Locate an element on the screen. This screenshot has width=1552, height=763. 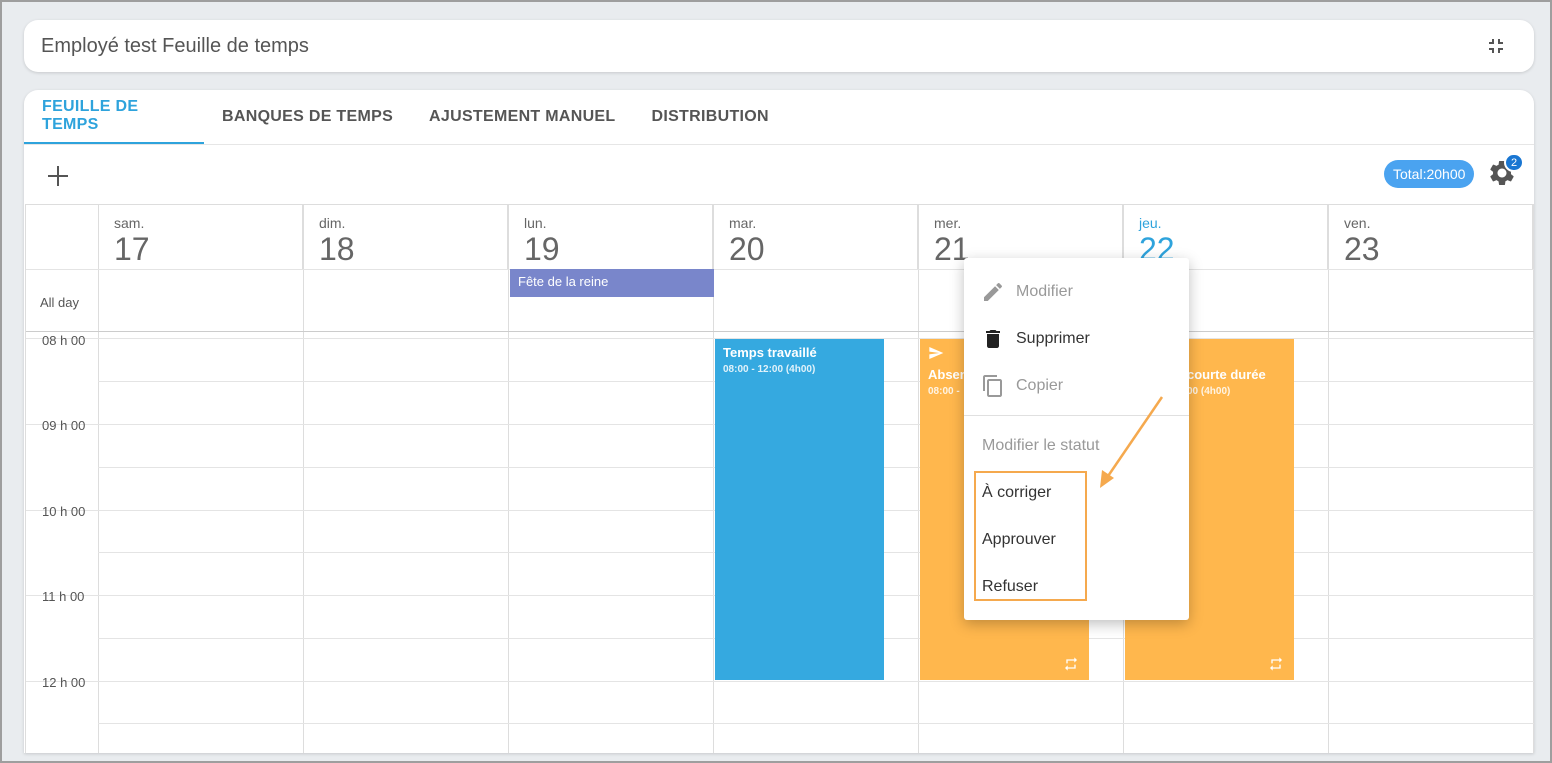
pencil-icon is located at coordinates (993, 291).